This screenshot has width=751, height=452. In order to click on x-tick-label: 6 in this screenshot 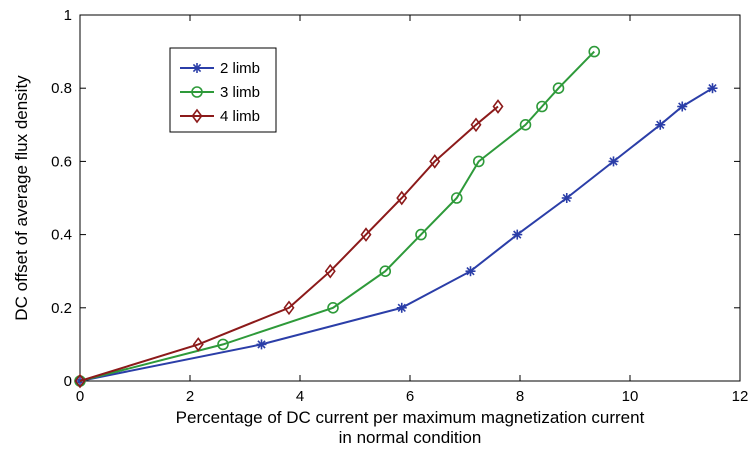, I will do `click(410, 396)`.